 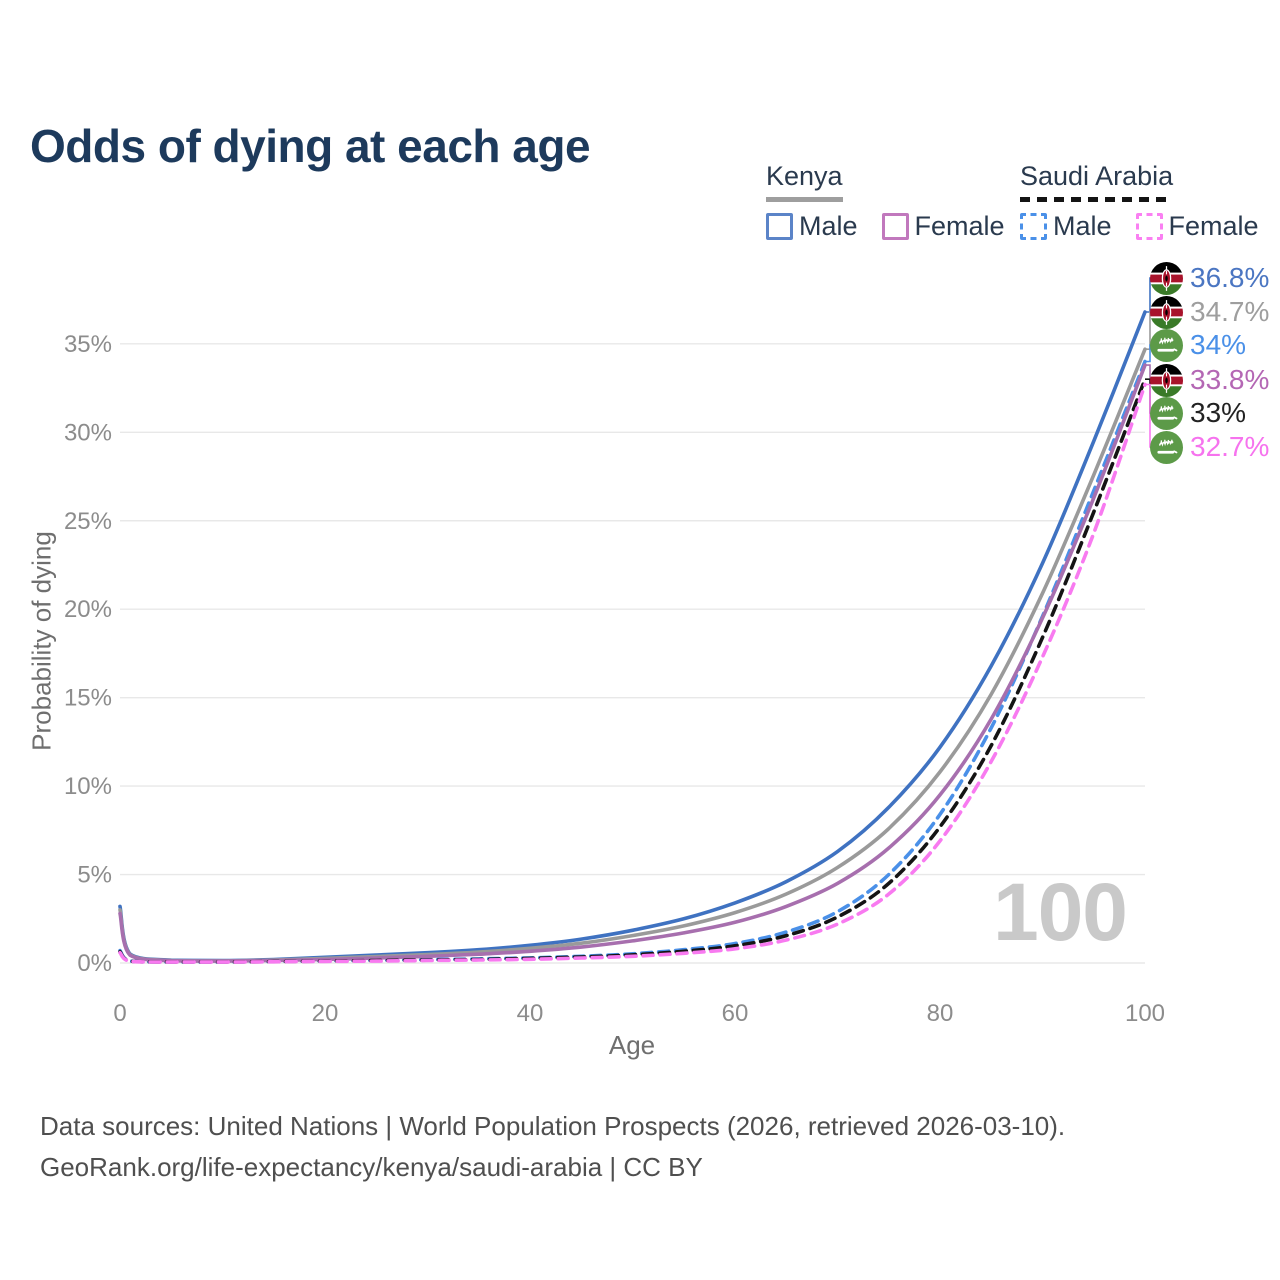 I want to click on legend-saudi-female-label: Female, so click(x=1213, y=226).